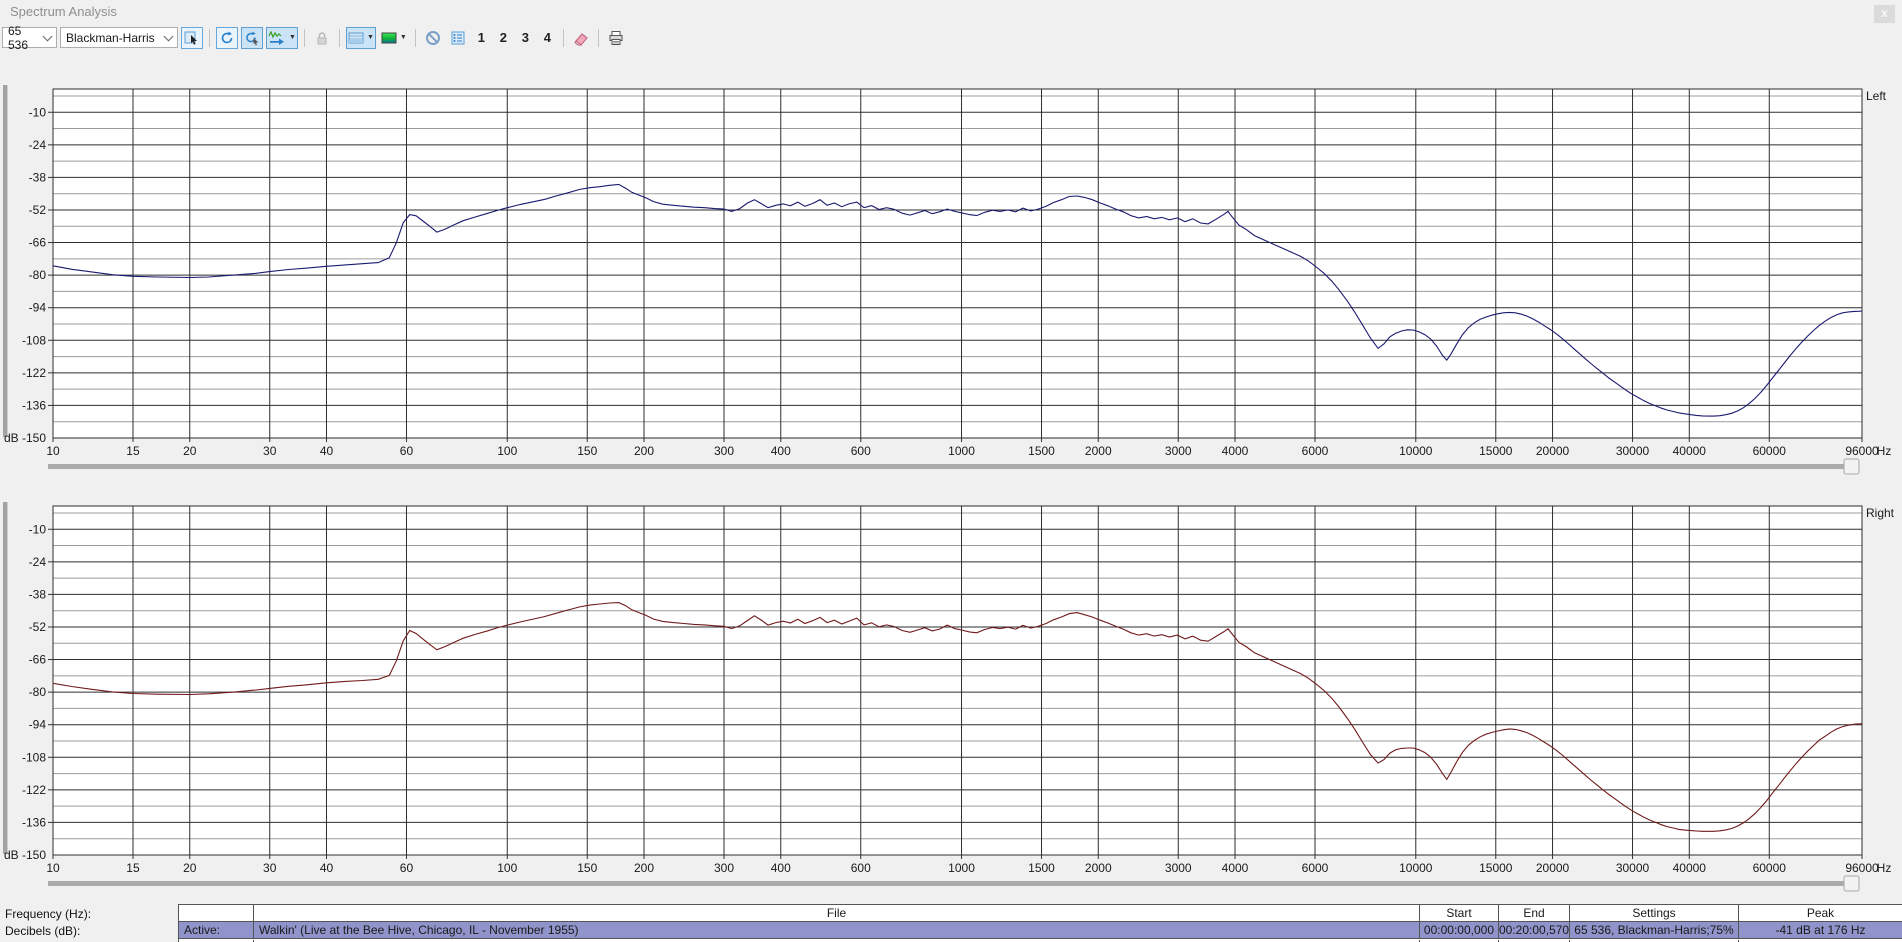  I want to click on list-panel-icon, so click(458, 38).